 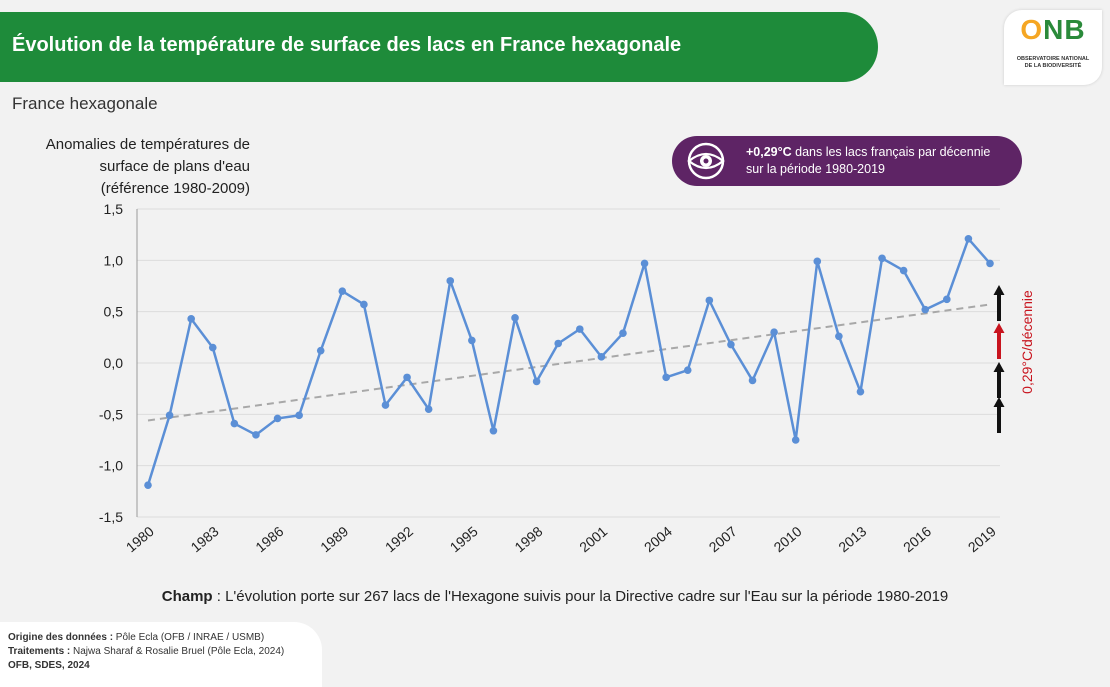 I want to click on eye-icon, so click(x=706, y=161).